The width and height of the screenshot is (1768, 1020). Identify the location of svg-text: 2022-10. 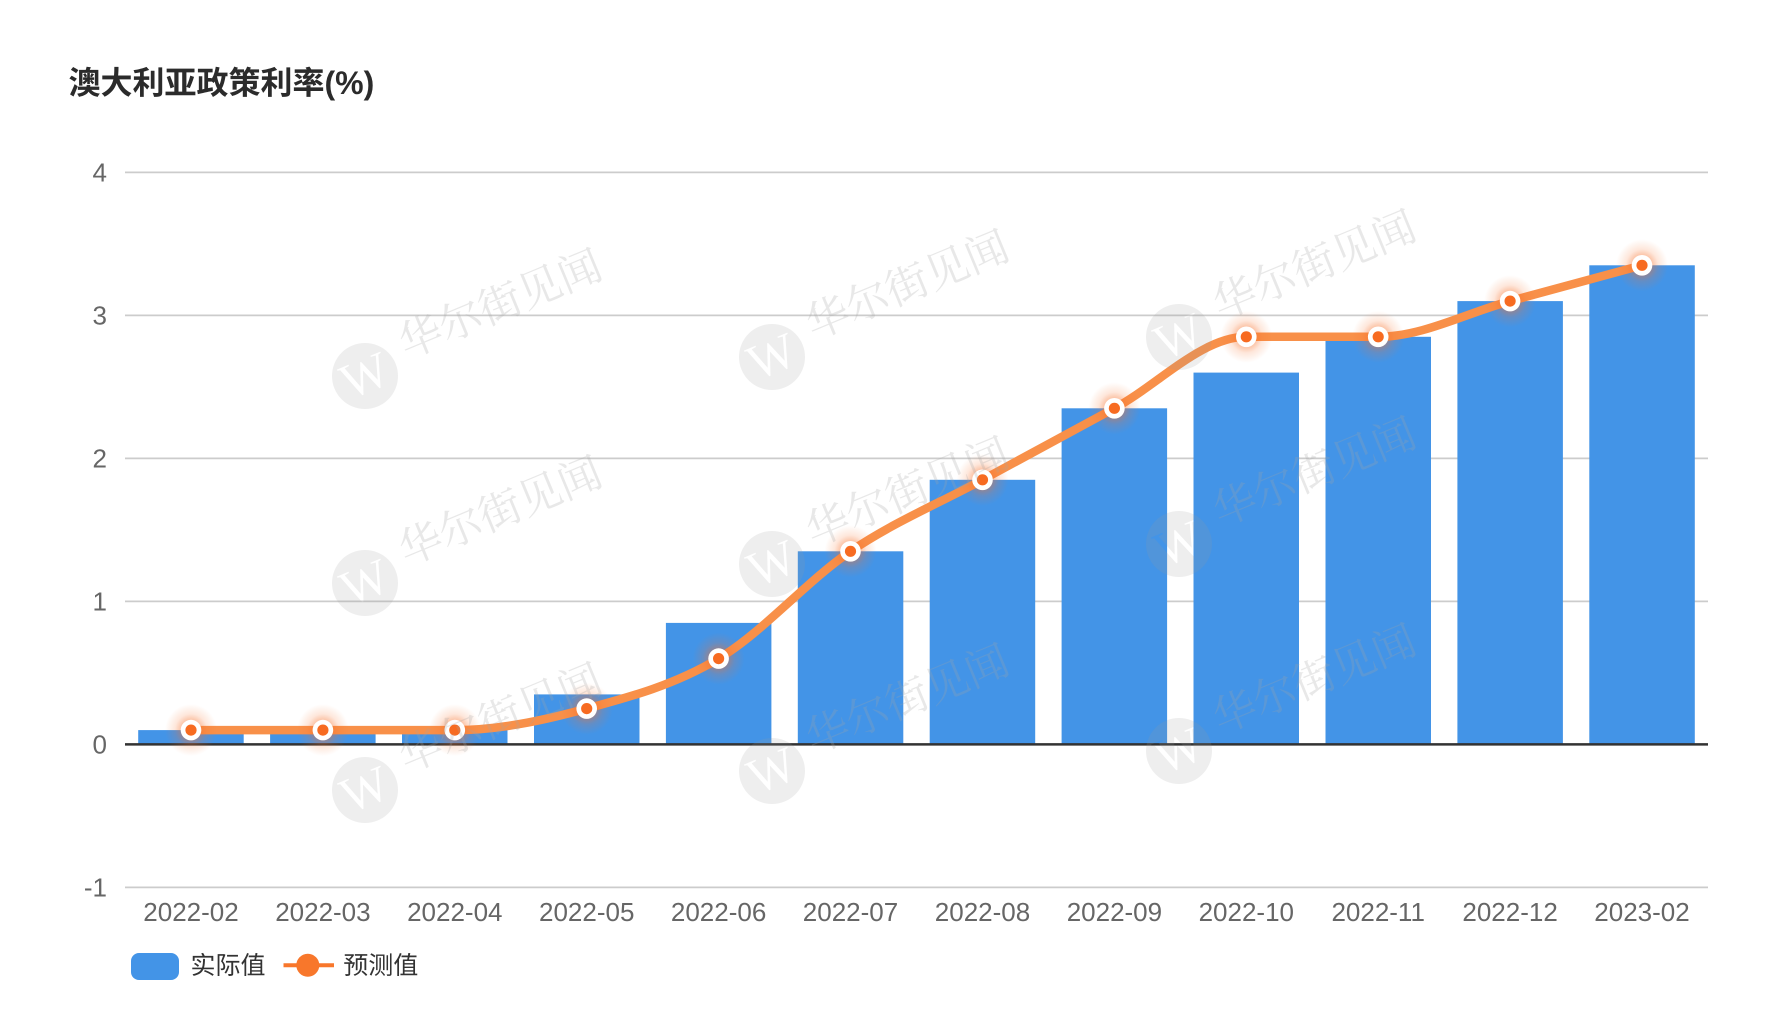
(1246, 912).